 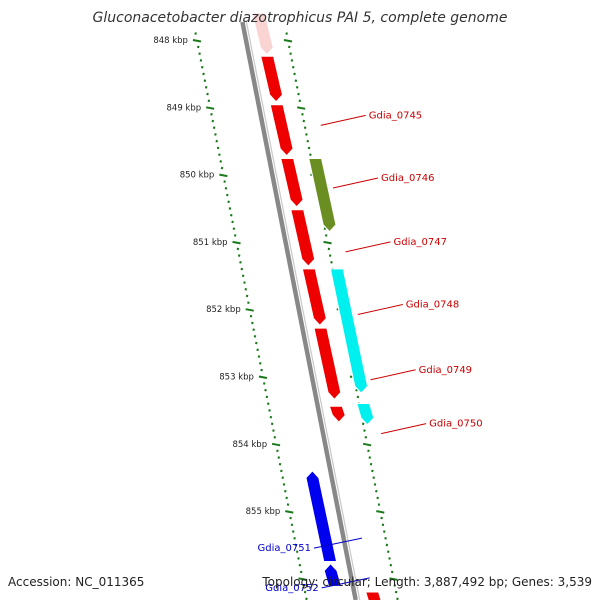 I want to click on gene-arrow-blue, so click(x=333, y=575).